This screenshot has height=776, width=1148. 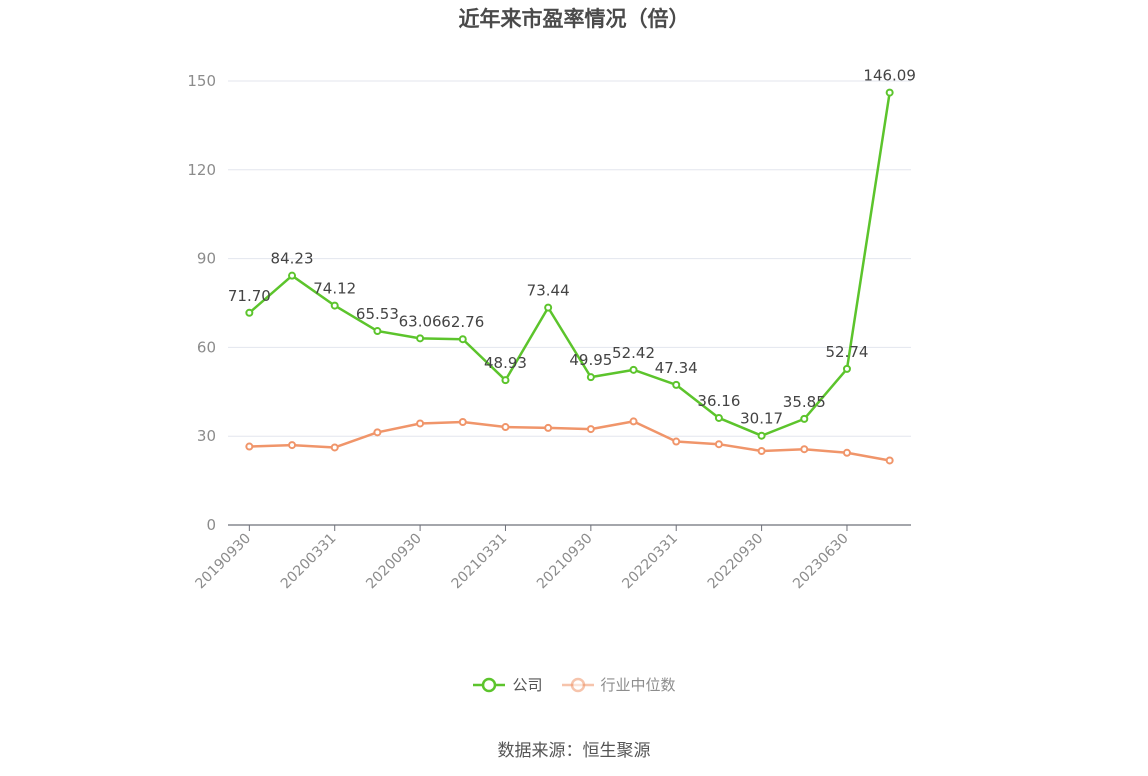 I want to click on data-label-company: 84.23, so click(x=292, y=259).